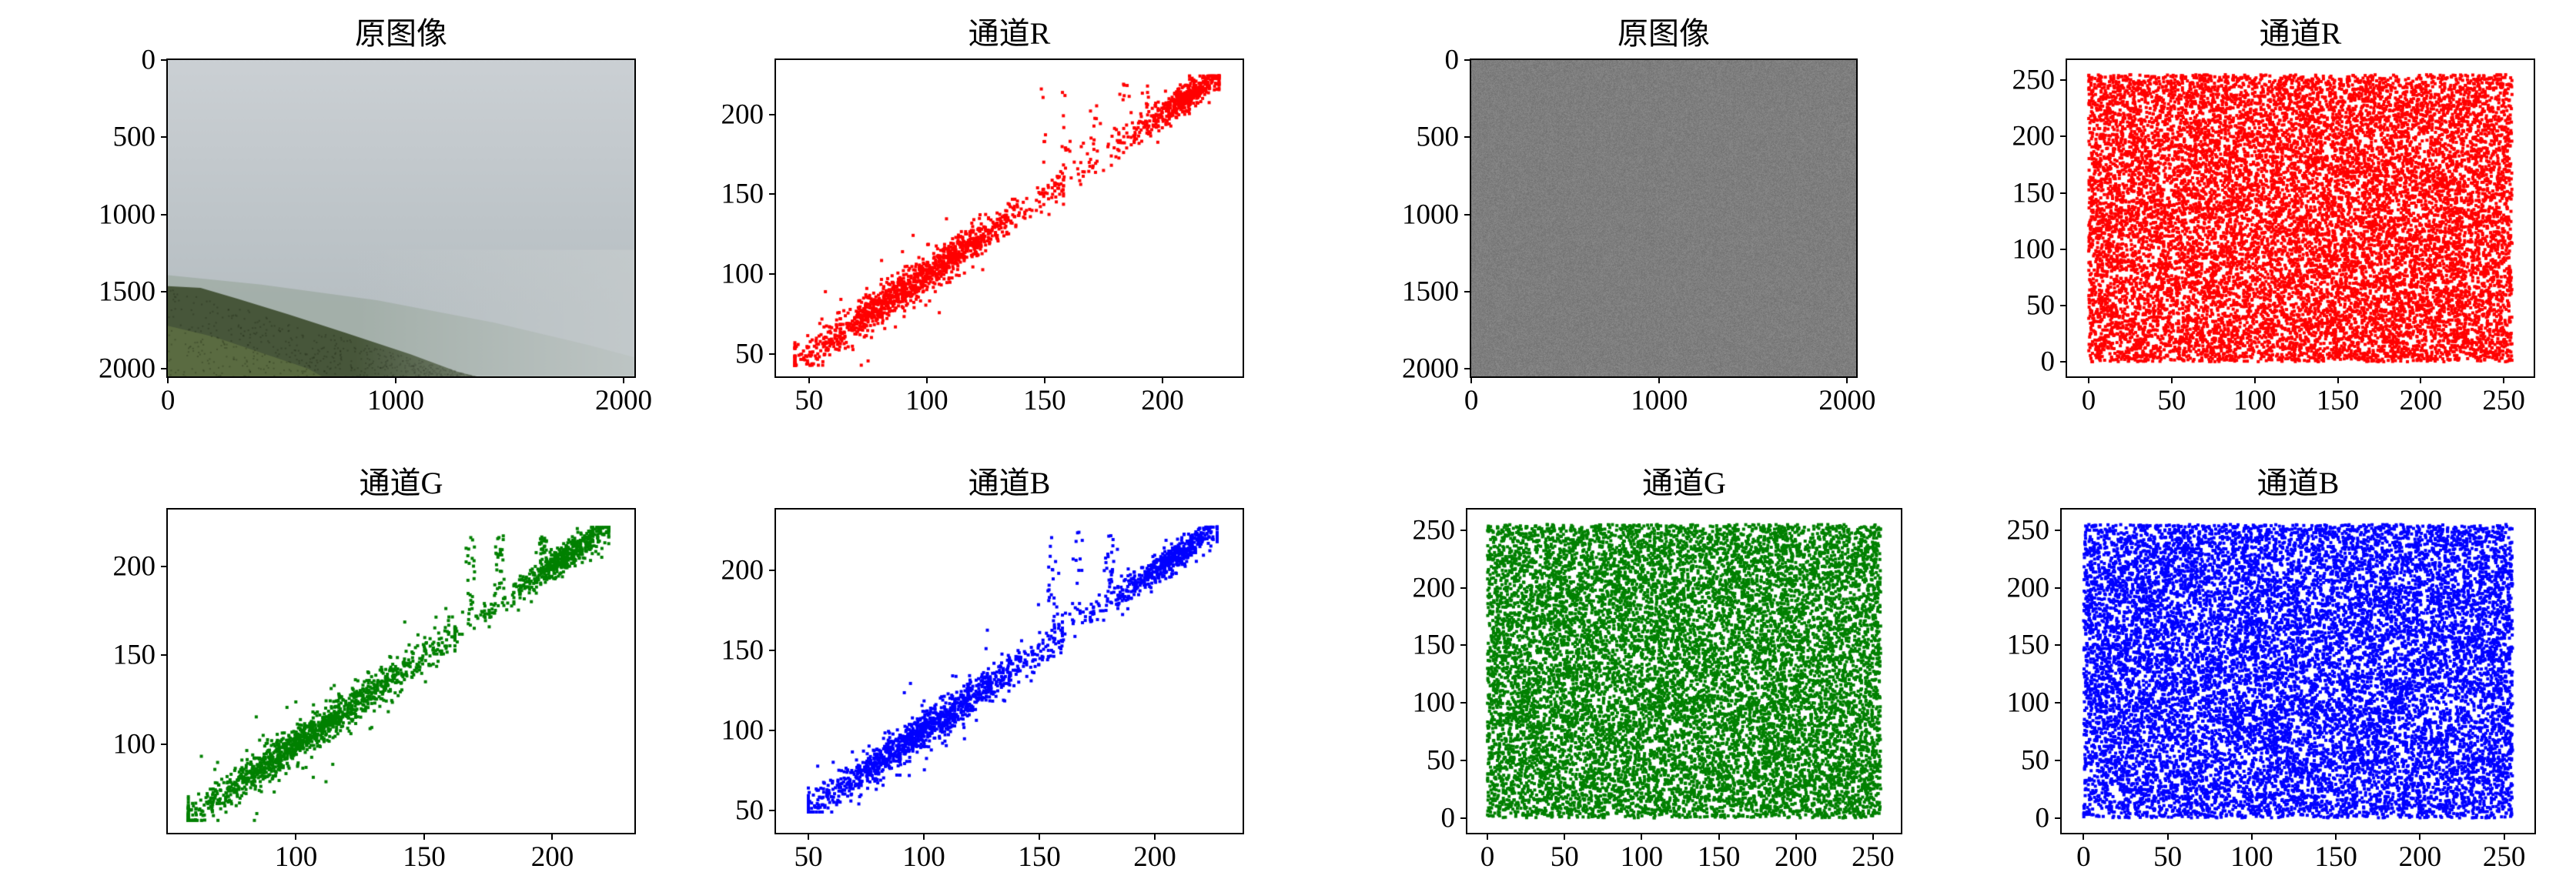 The image size is (2576, 879). I want to click on landscape-photo-canvas, so click(401, 218).